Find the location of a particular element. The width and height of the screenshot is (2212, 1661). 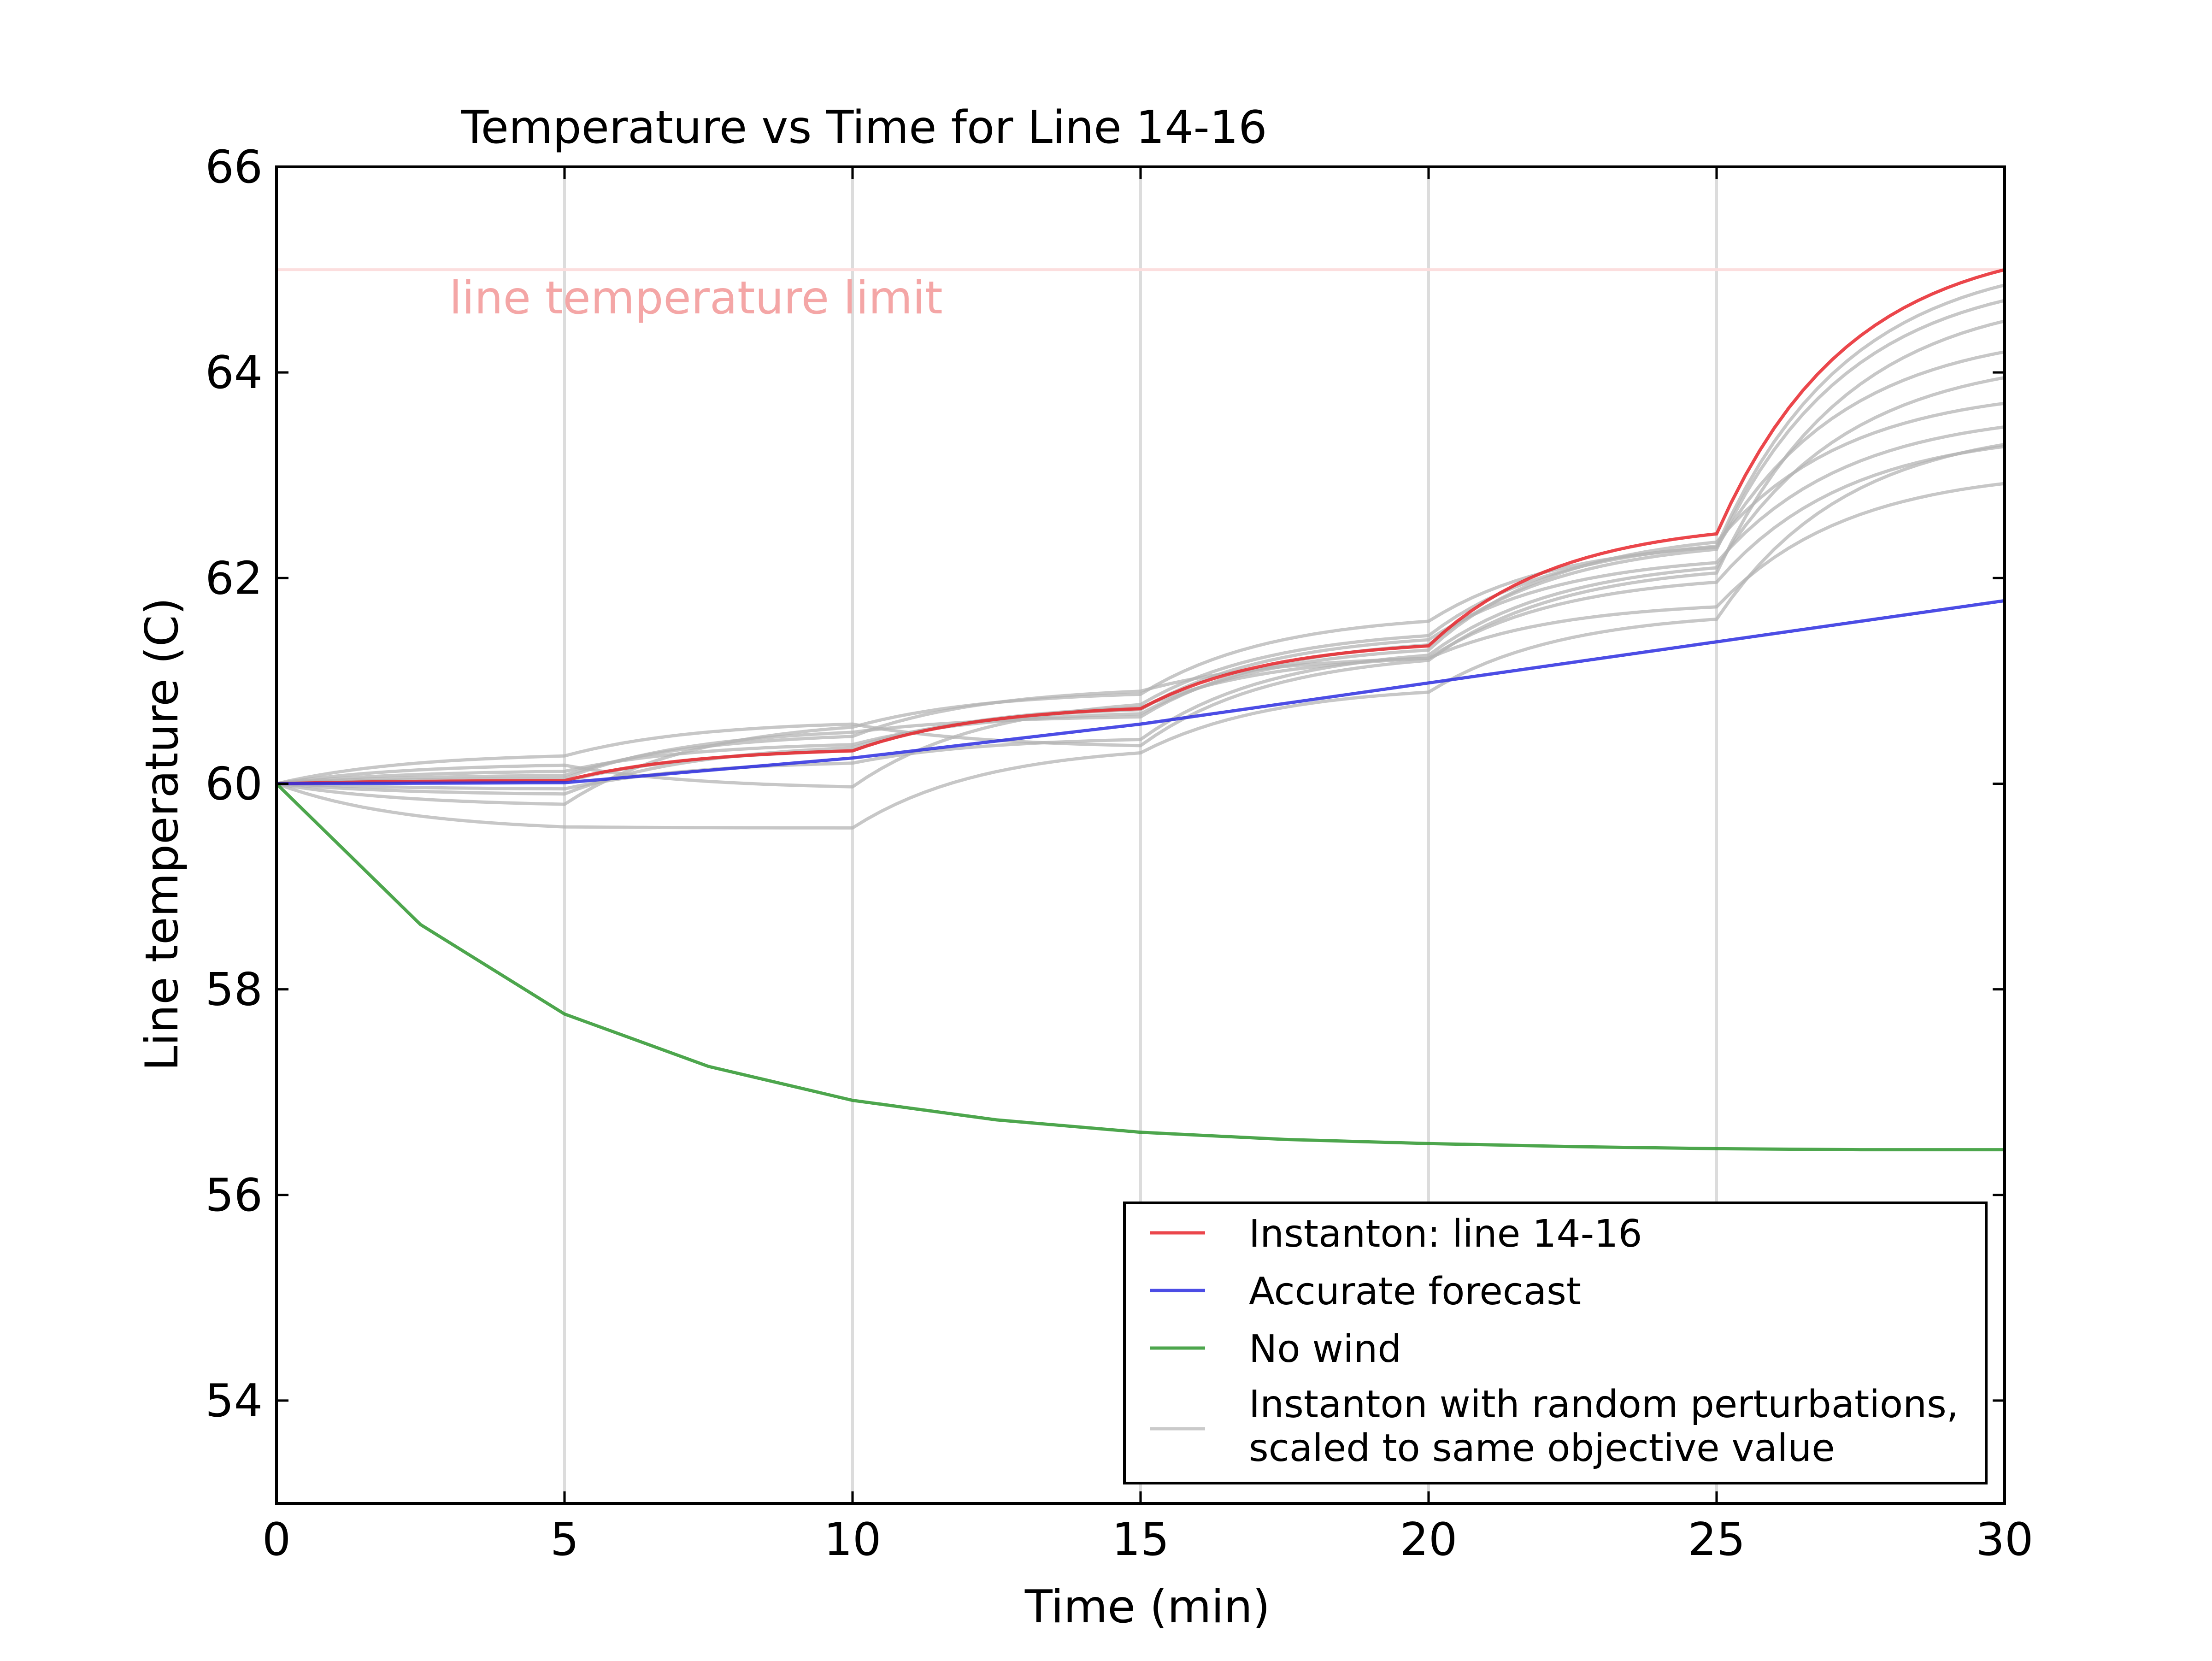

y-tick-label: 62 is located at coordinates (234, 579).